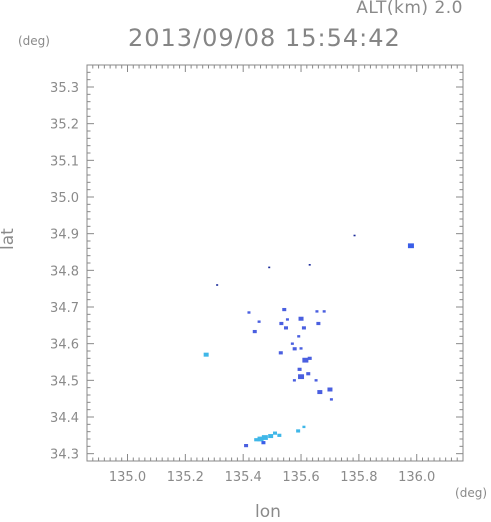 This screenshot has height=522, width=491. Describe the element at coordinates (409, 9) in the screenshot. I see `altitude-label: ALT(km) 2.0` at that location.